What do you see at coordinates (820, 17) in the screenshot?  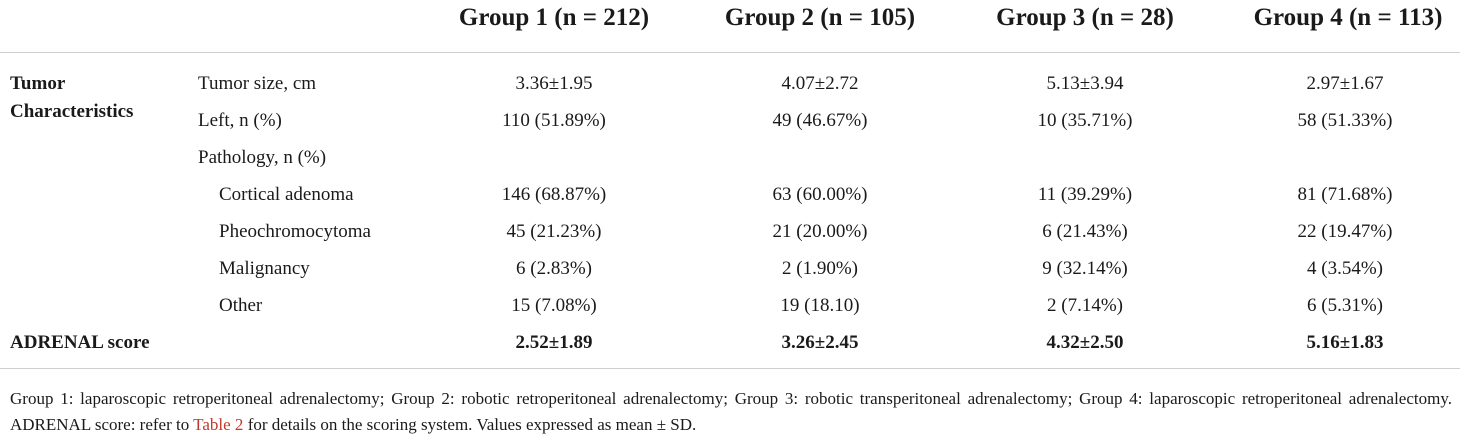 I see `header-group-2: Group 2 (n = 105)` at bounding box center [820, 17].